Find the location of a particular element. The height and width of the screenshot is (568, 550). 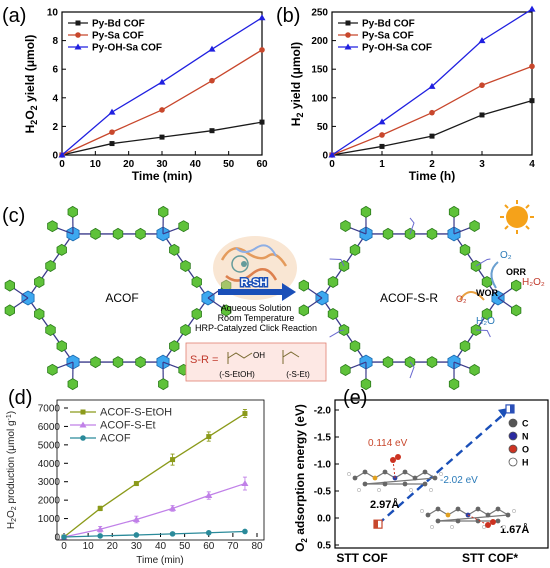

legend-label: Py-Bd COF is located at coordinates (118, 24).